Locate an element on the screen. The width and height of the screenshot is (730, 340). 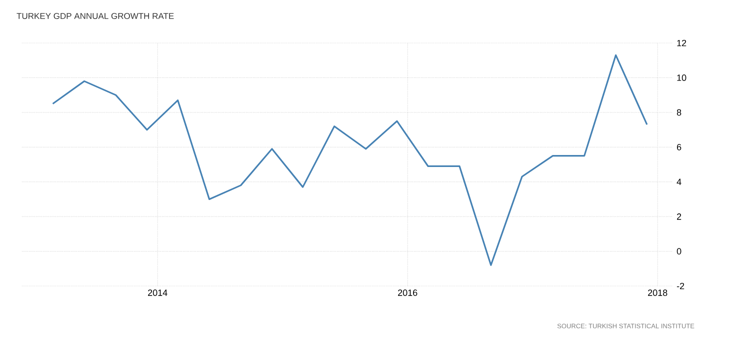
y-tick-label: 4 is located at coordinates (679, 181).